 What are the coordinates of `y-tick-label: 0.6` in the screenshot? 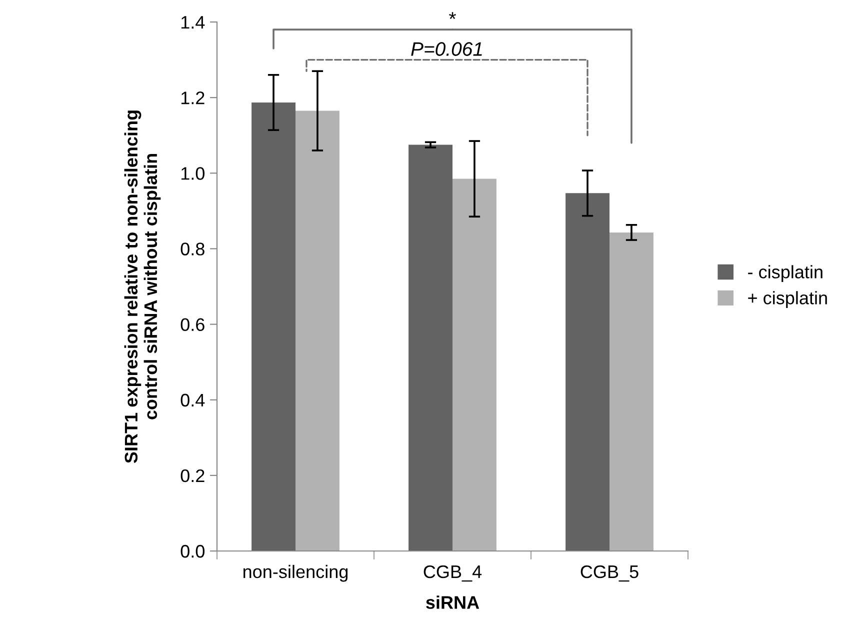 It's located at (192, 325).